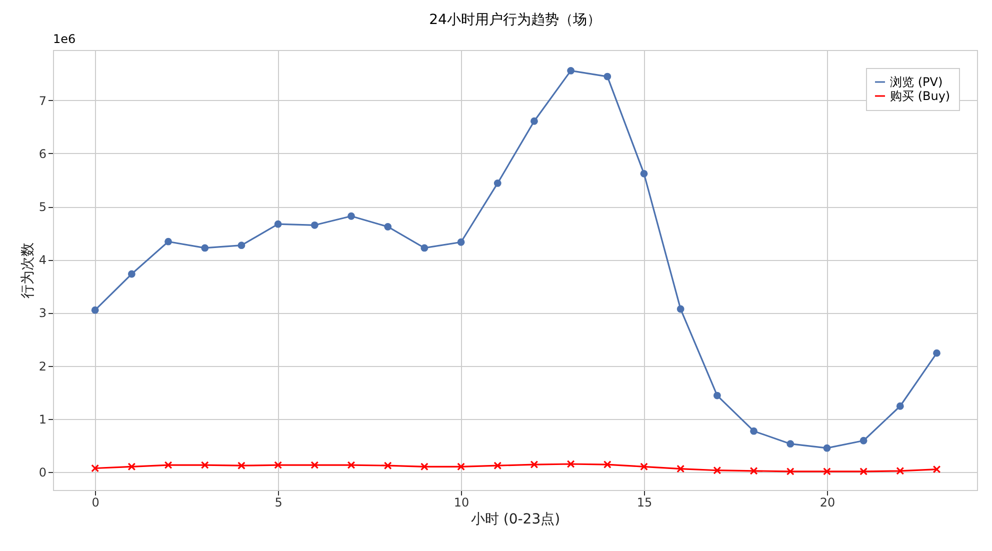 The image size is (992, 551). I want to click on x-tick-label: 20, so click(828, 503).